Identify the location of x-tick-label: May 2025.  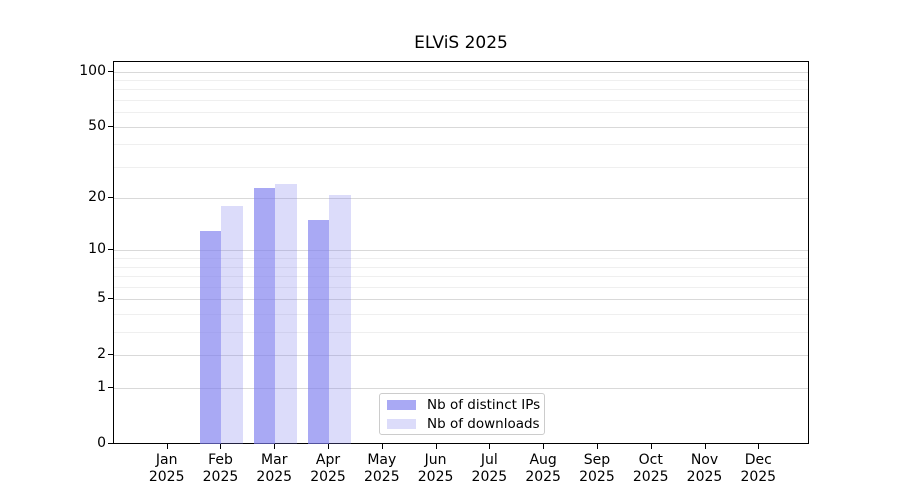
(382, 469).